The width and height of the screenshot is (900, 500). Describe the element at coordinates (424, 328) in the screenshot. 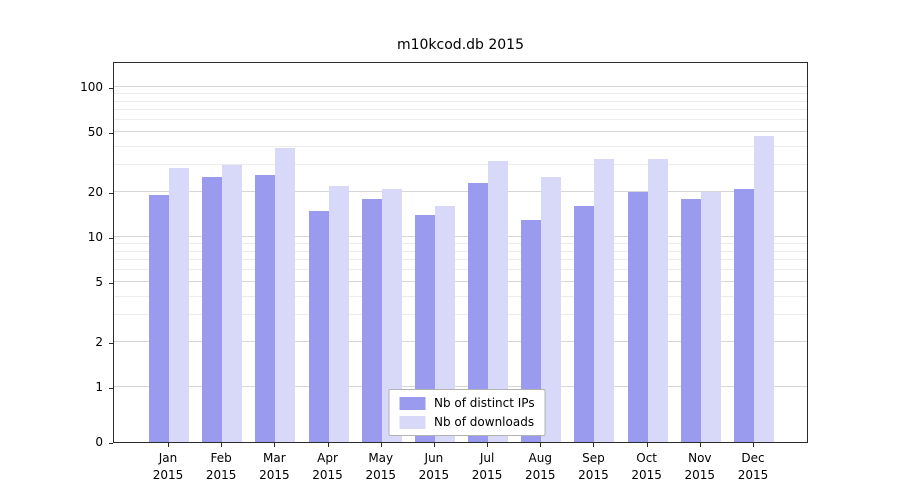

I see `bar-nb-of-distinct-ips-jun` at that location.